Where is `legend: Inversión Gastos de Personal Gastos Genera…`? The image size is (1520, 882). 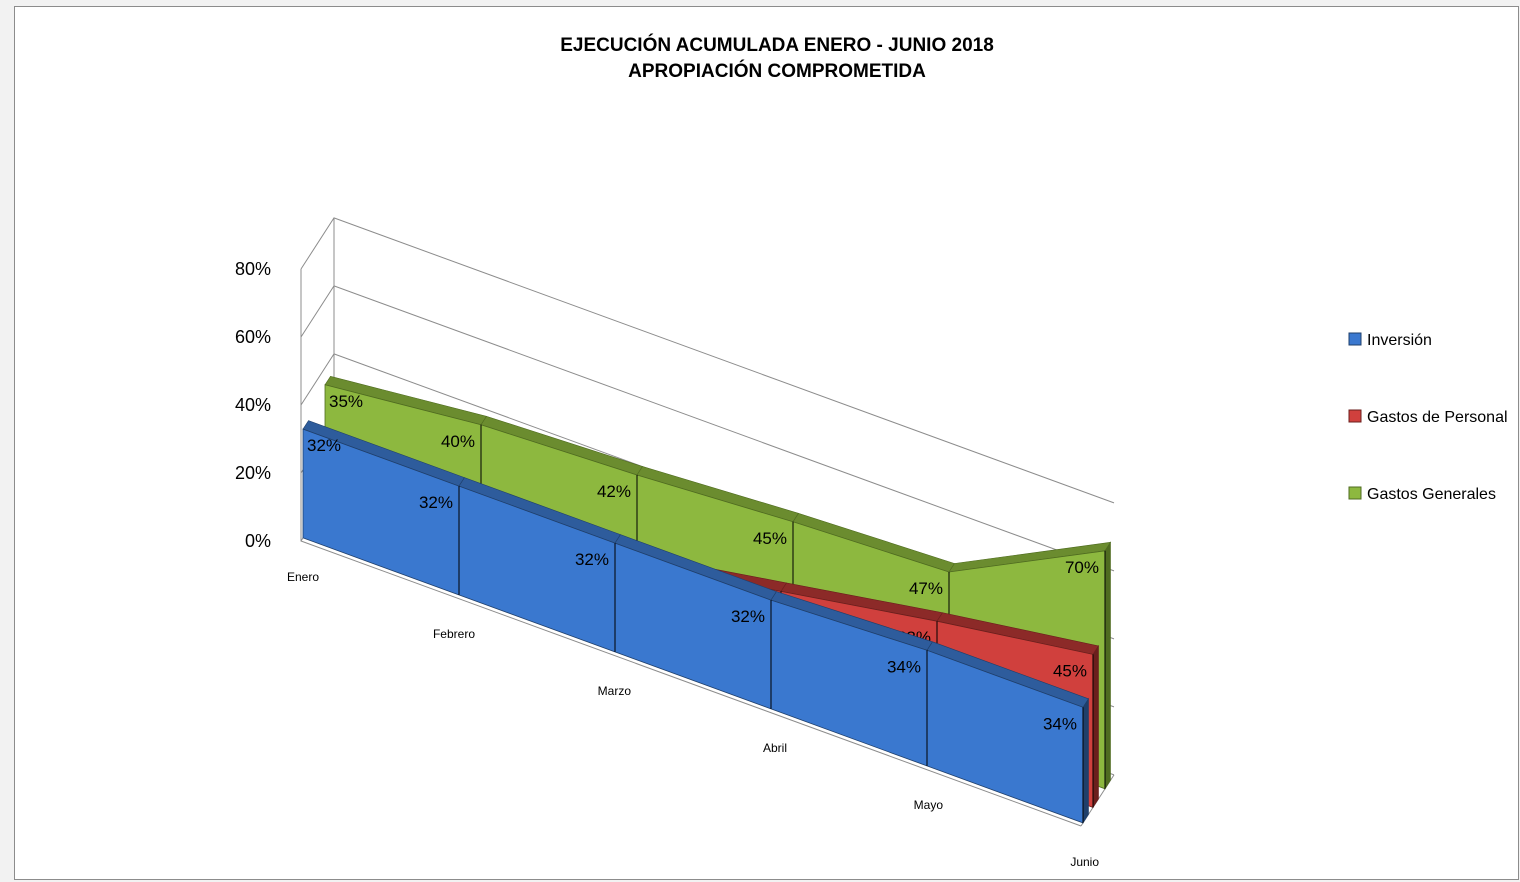 legend: Inversión Gastos de Personal Gastos Genera… is located at coordinates (1428, 417).